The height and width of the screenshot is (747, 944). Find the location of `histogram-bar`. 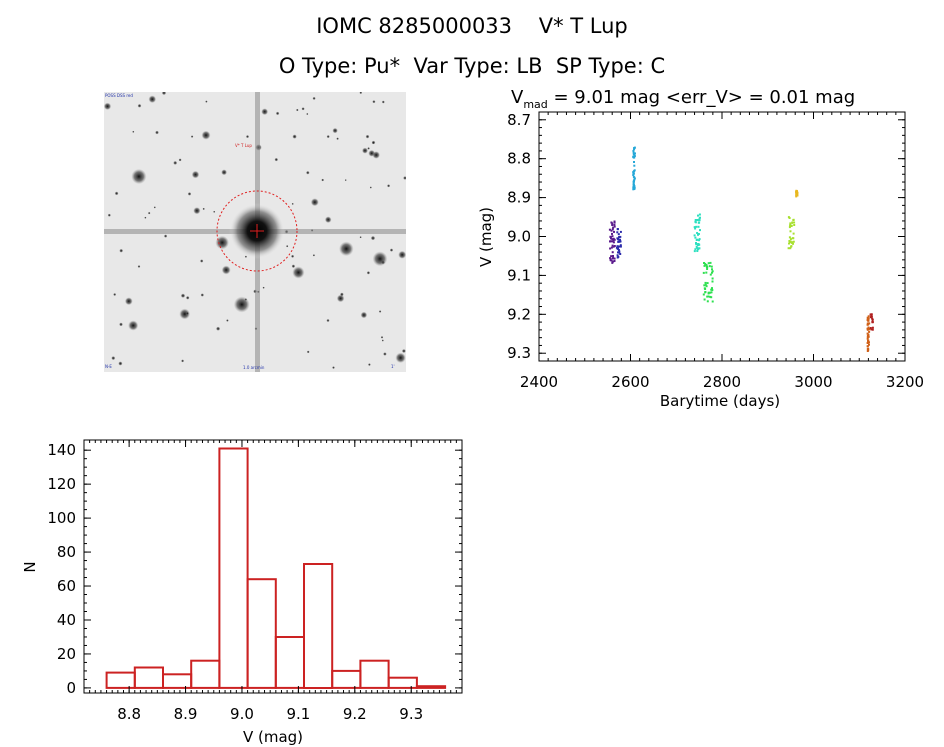

histogram-bar is located at coordinates (318, 626).